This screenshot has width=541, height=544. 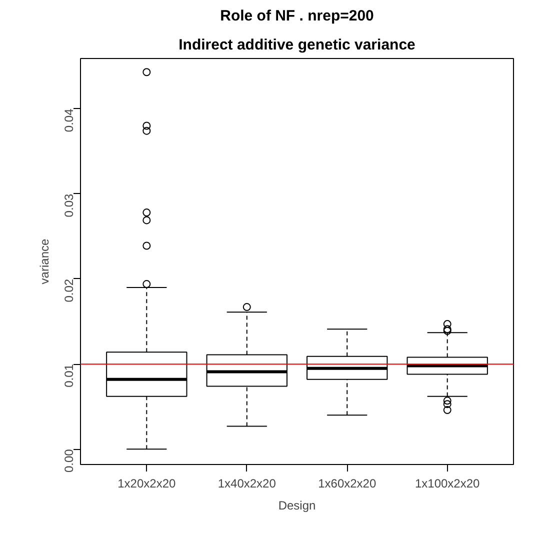 What do you see at coordinates (69, 290) in the screenshot?
I see `y-tick-label: 0.02` at bounding box center [69, 290].